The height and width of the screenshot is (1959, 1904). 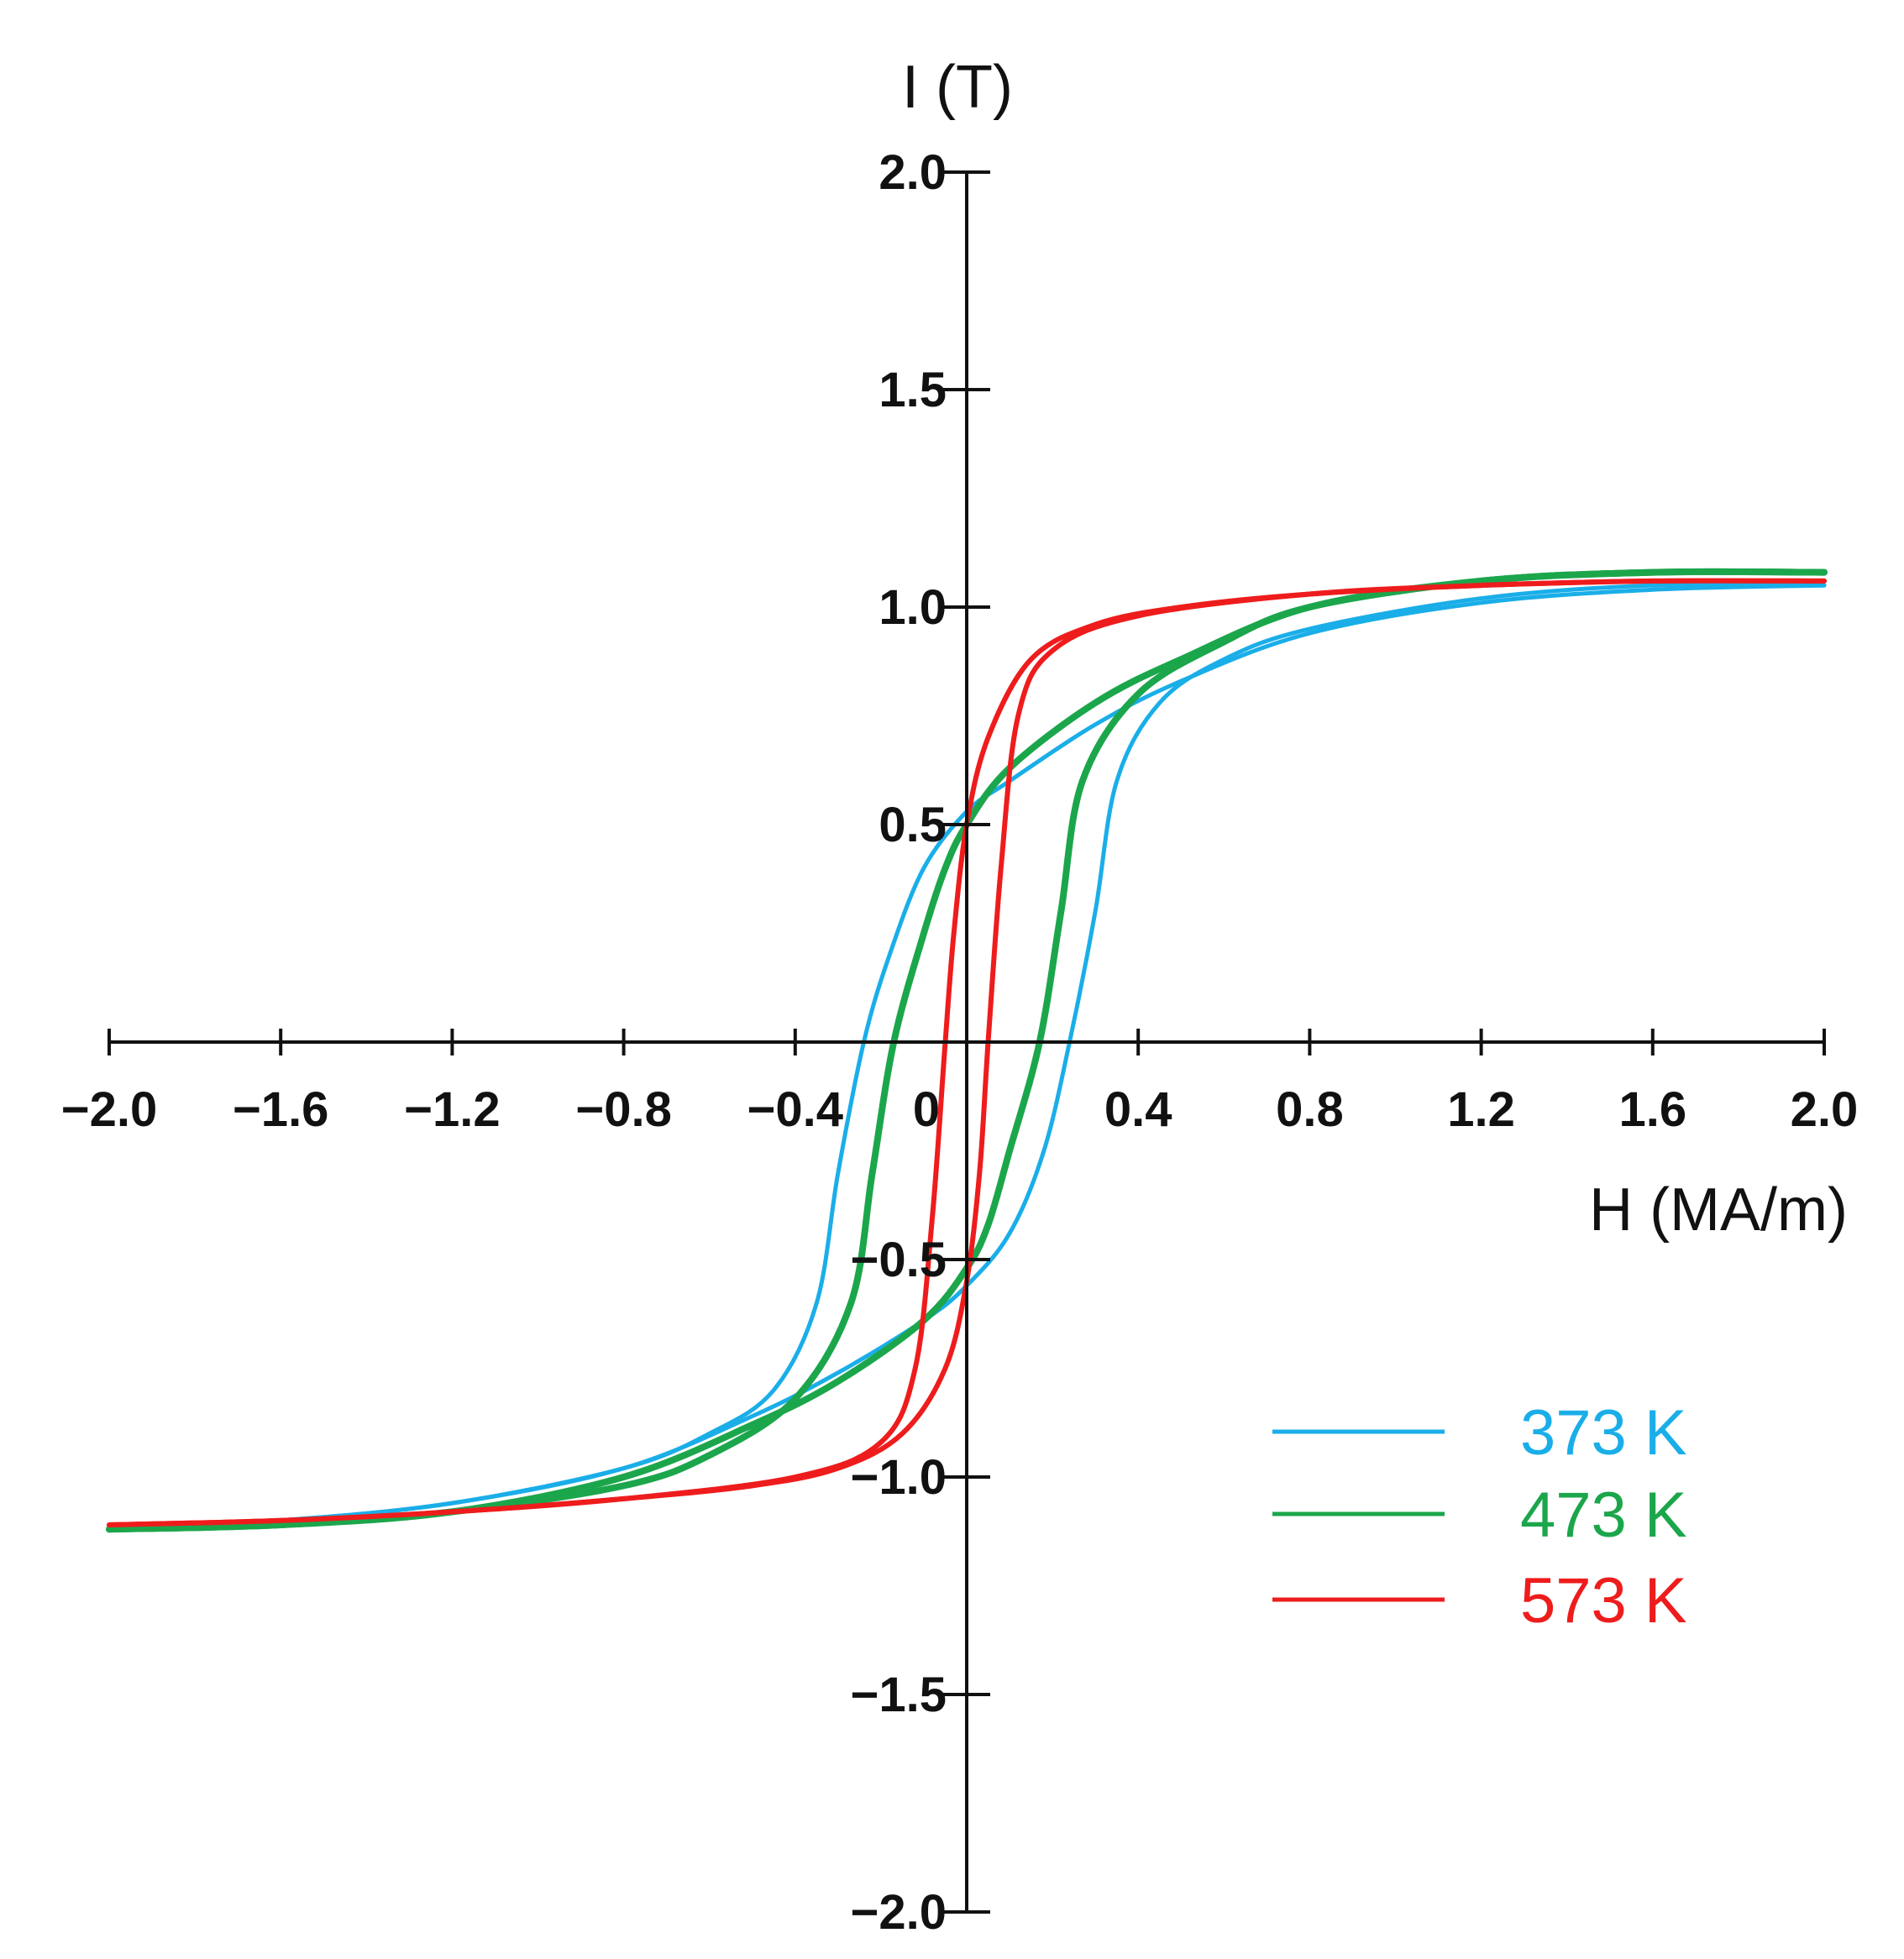 What do you see at coordinates (1138, 1109) in the screenshot?
I see `x-tick-label: 0.4` at bounding box center [1138, 1109].